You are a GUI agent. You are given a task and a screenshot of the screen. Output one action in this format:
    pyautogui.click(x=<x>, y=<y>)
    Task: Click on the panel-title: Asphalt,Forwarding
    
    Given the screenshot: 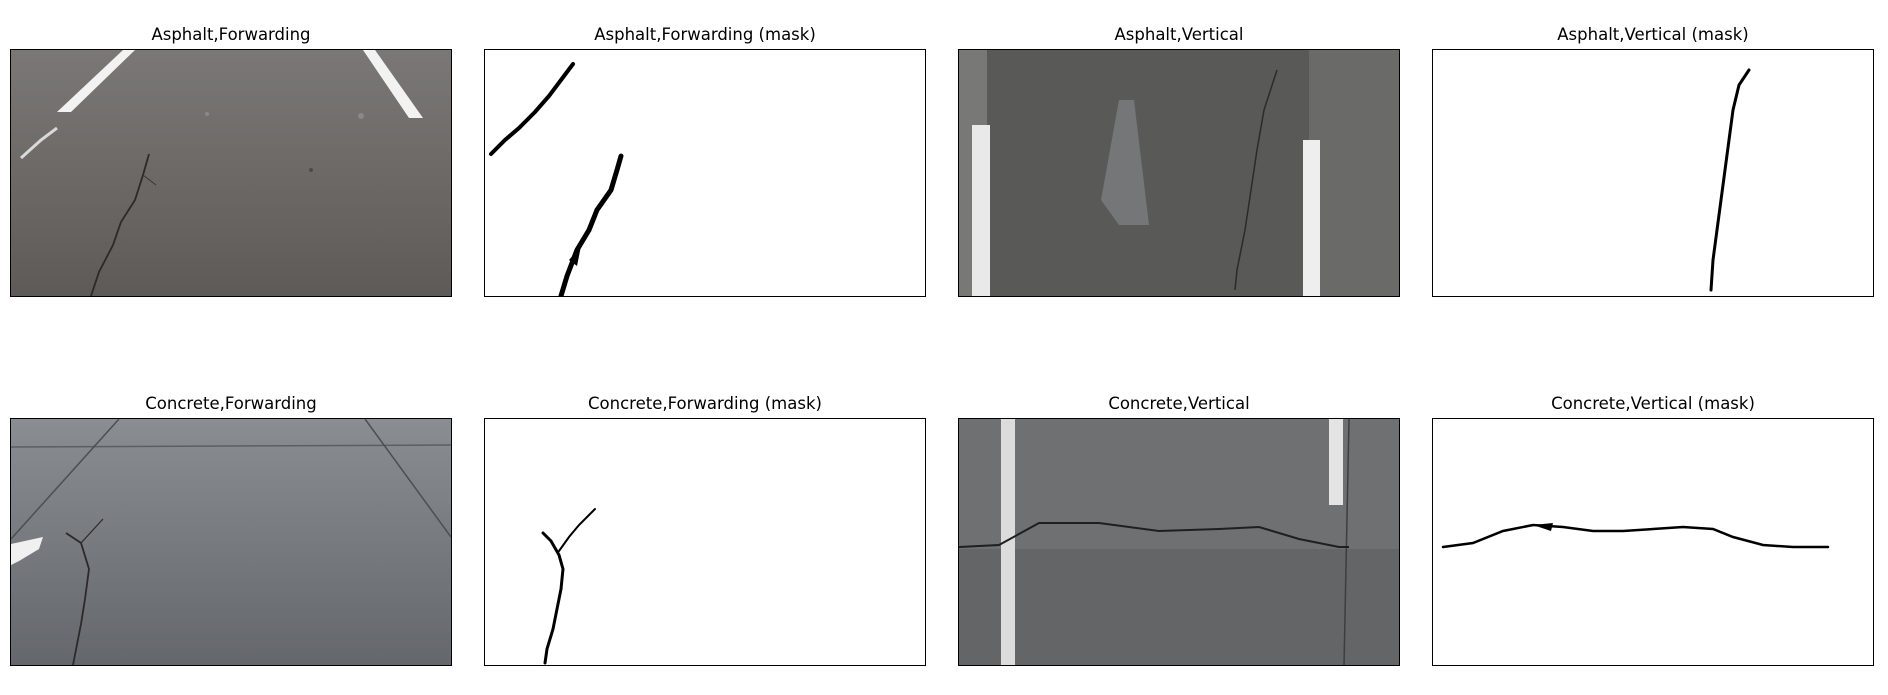 What is the action you would take?
    pyautogui.click(x=231, y=34)
    